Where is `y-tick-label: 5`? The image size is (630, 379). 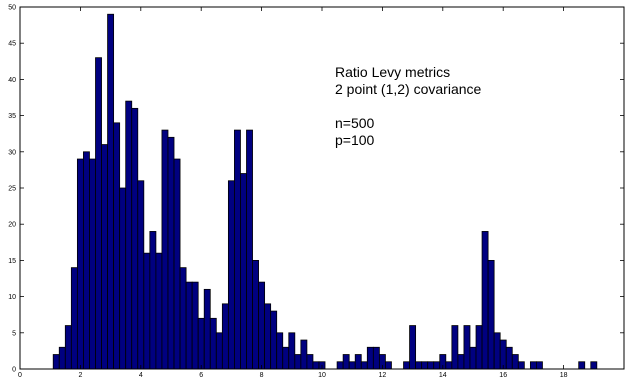
y-tick-label: 5 is located at coordinates (14, 333).